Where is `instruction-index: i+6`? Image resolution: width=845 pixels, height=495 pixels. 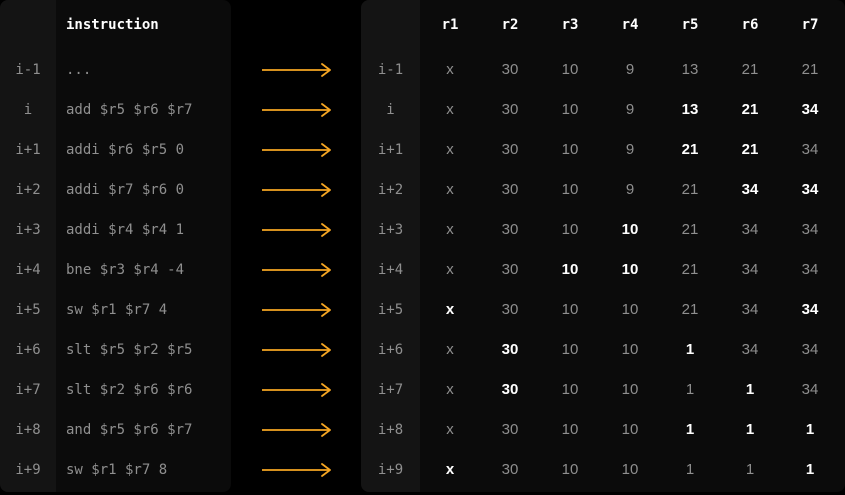
instruction-index: i+6 is located at coordinates (28, 350).